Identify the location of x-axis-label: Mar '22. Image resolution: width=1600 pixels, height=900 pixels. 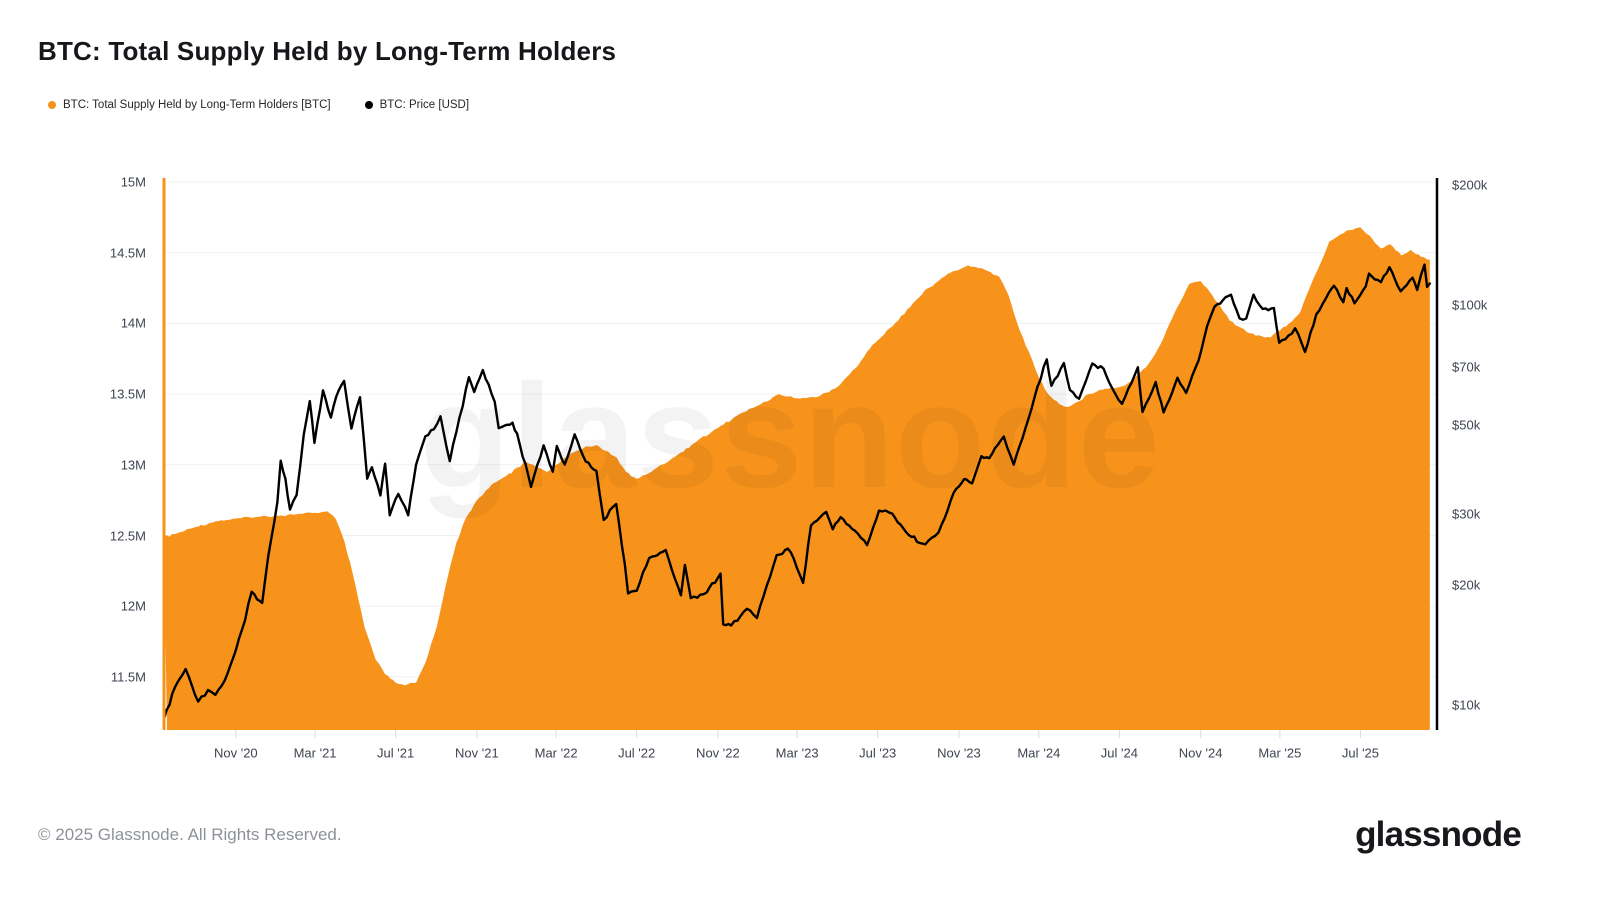
(556, 753).